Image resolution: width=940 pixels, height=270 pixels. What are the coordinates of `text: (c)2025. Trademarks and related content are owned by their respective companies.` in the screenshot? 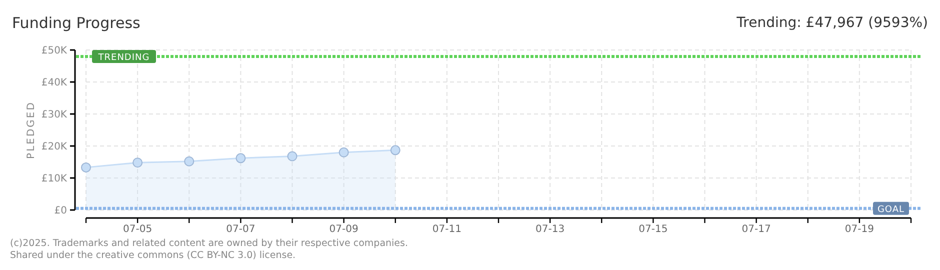 It's located at (209, 243).